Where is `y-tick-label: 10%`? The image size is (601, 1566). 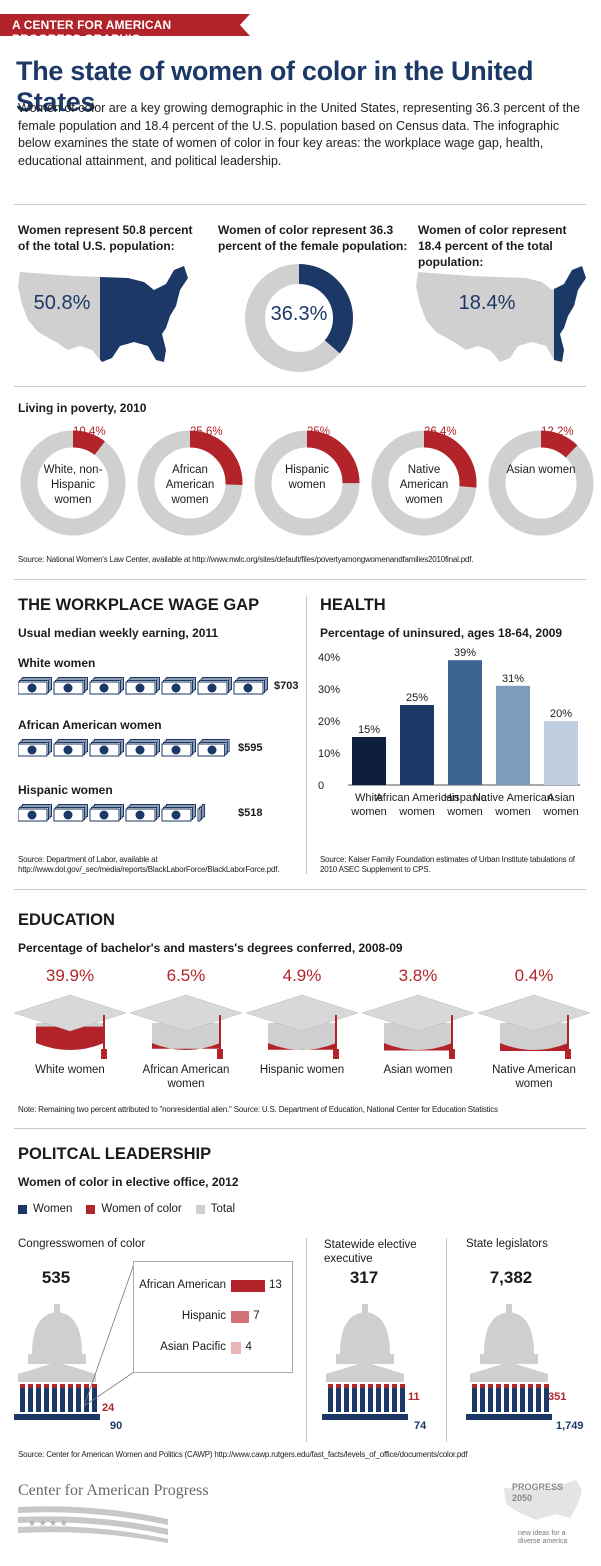
y-tick-label: 10% is located at coordinates (329, 754).